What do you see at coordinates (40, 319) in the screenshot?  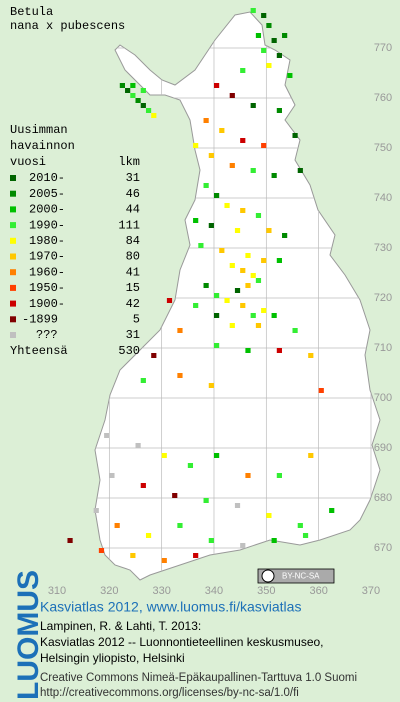 I see `legend-label: -1899` at bounding box center [40, 319].